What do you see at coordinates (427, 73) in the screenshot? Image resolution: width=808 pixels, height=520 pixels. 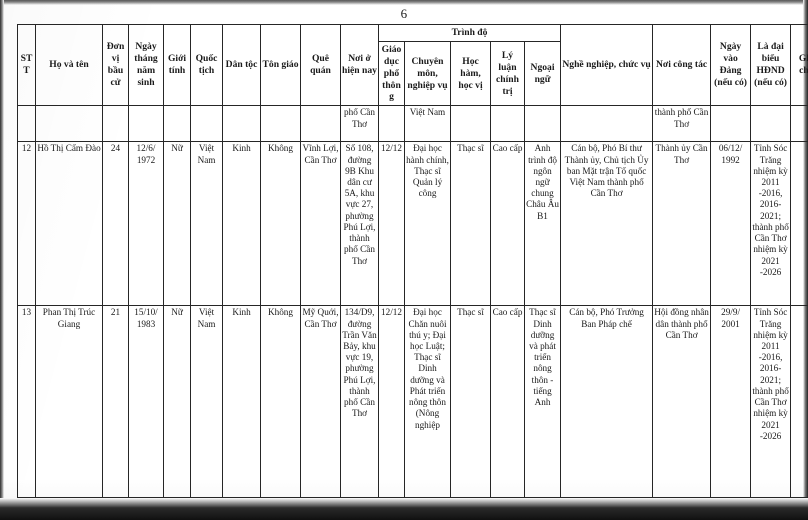 I see `col-header-professional: Chuyên môn, nghiệp vụ` at bounding box center [427, 73].